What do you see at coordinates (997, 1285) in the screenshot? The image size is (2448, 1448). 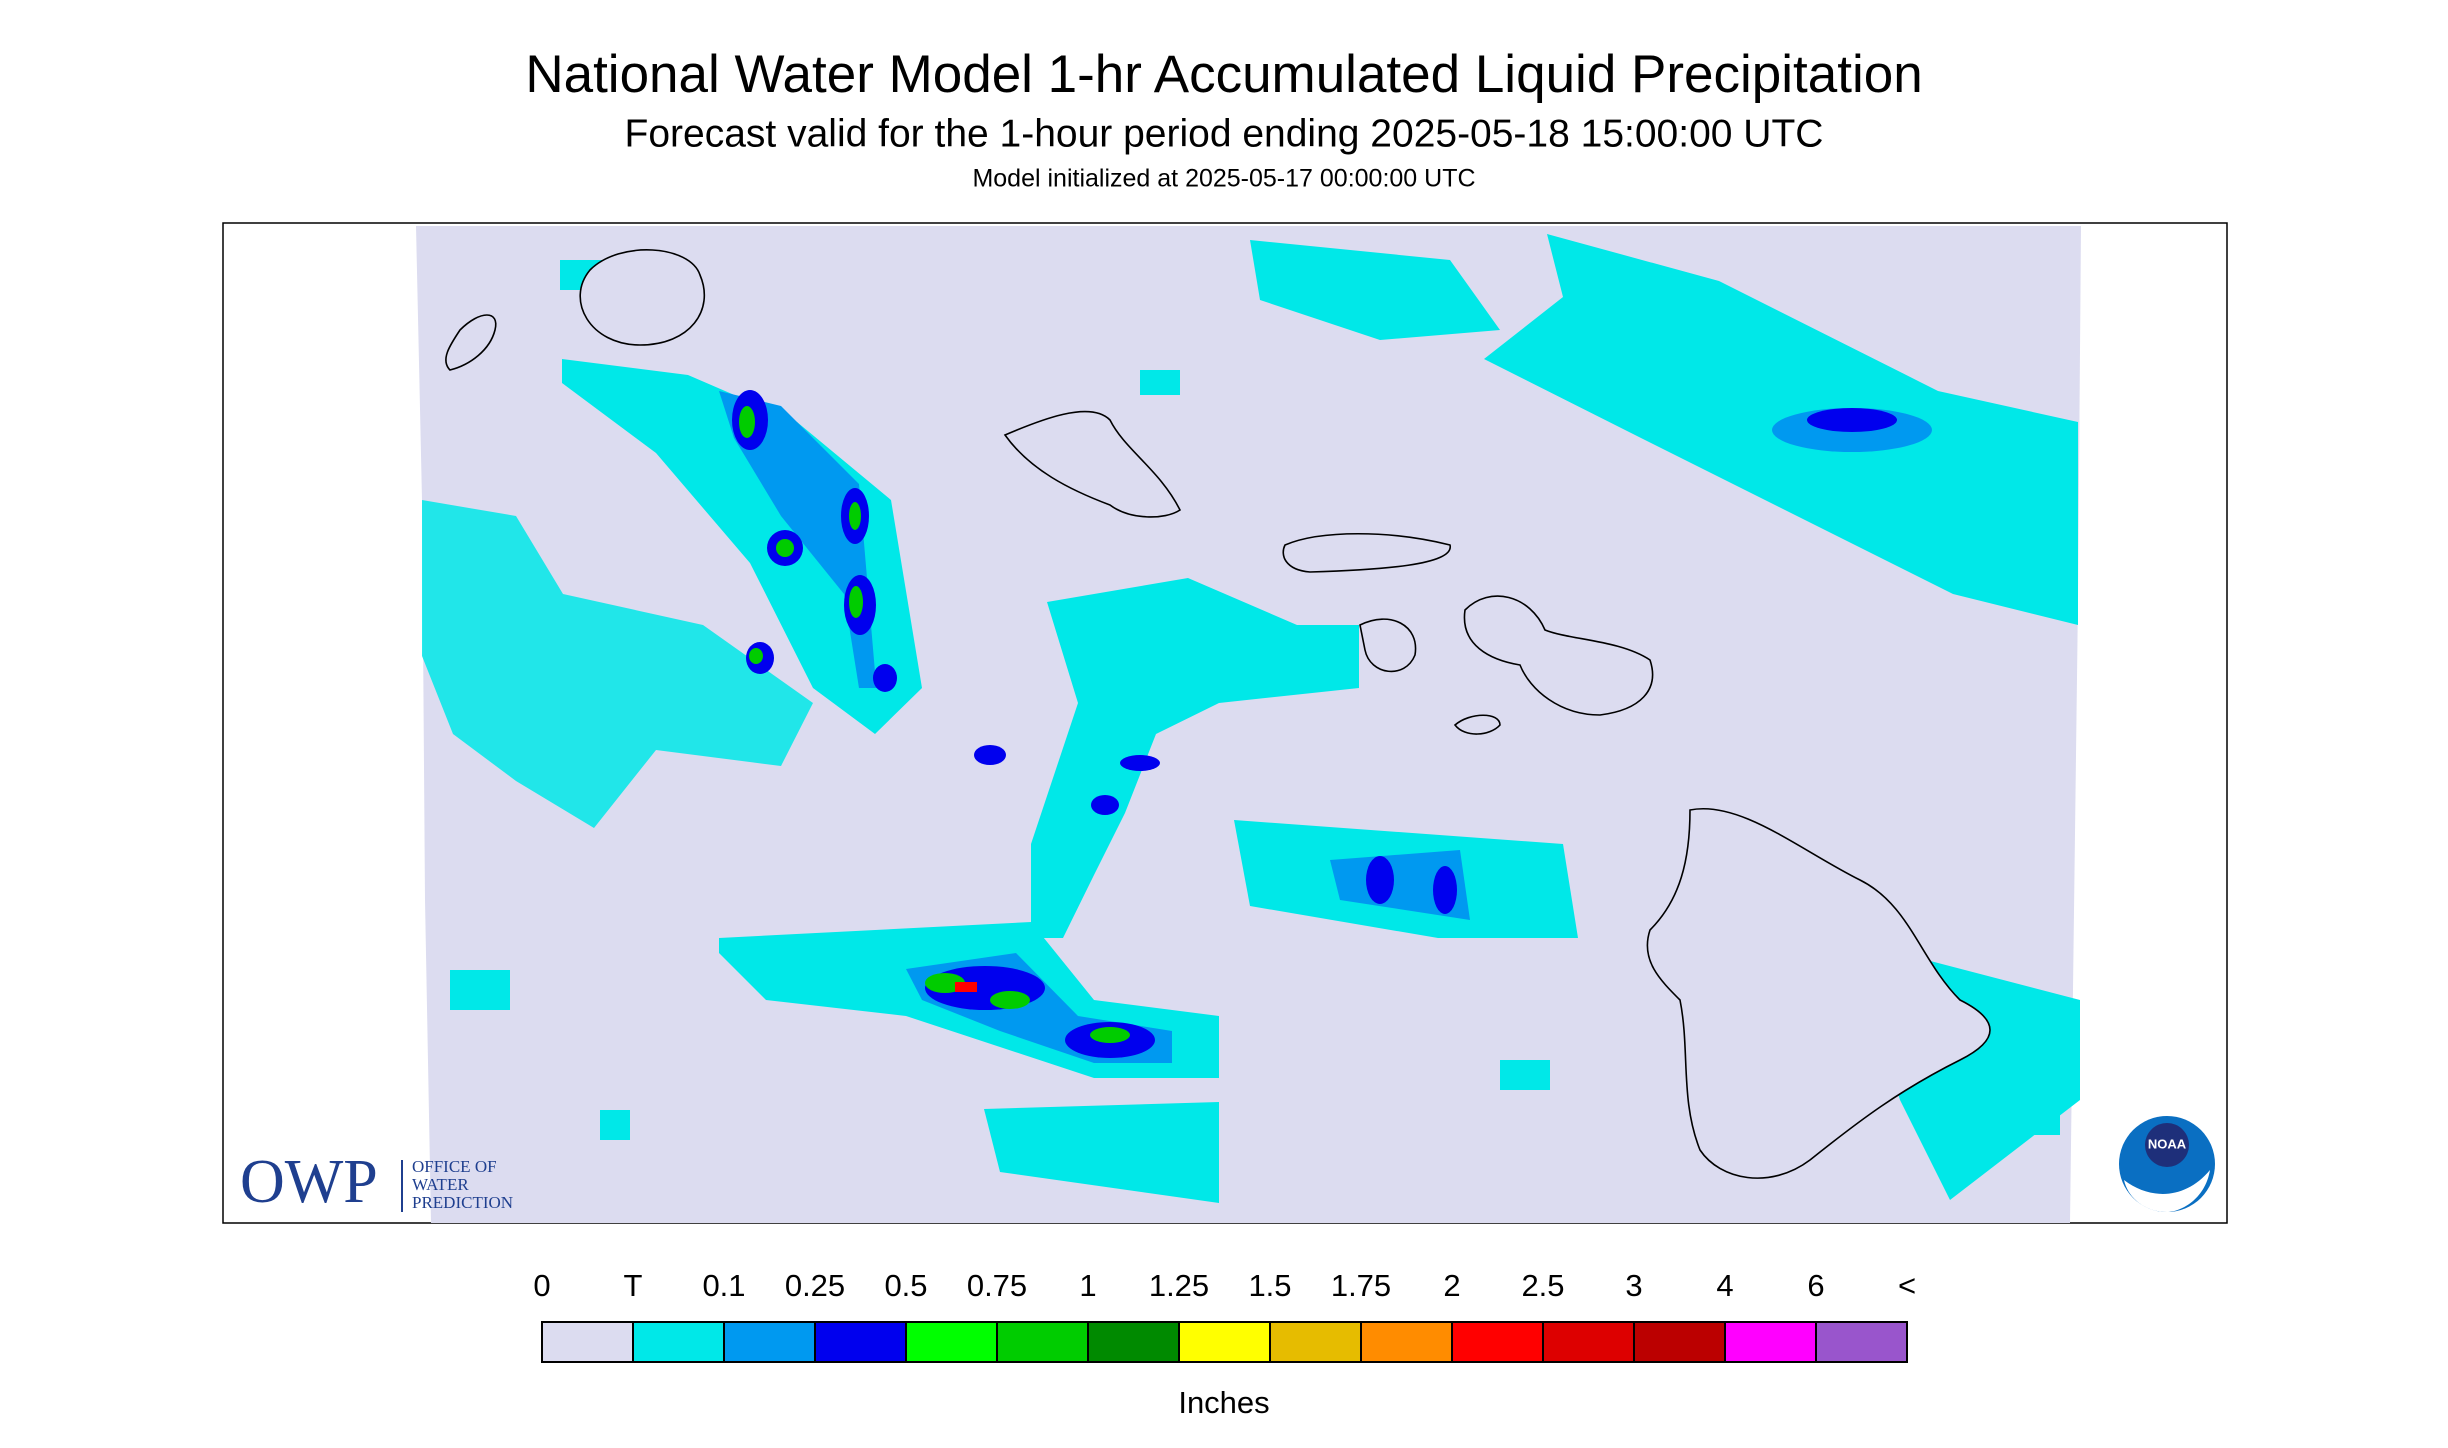 I see `legend-label: 0.75` at bounding box center [997, 1285].